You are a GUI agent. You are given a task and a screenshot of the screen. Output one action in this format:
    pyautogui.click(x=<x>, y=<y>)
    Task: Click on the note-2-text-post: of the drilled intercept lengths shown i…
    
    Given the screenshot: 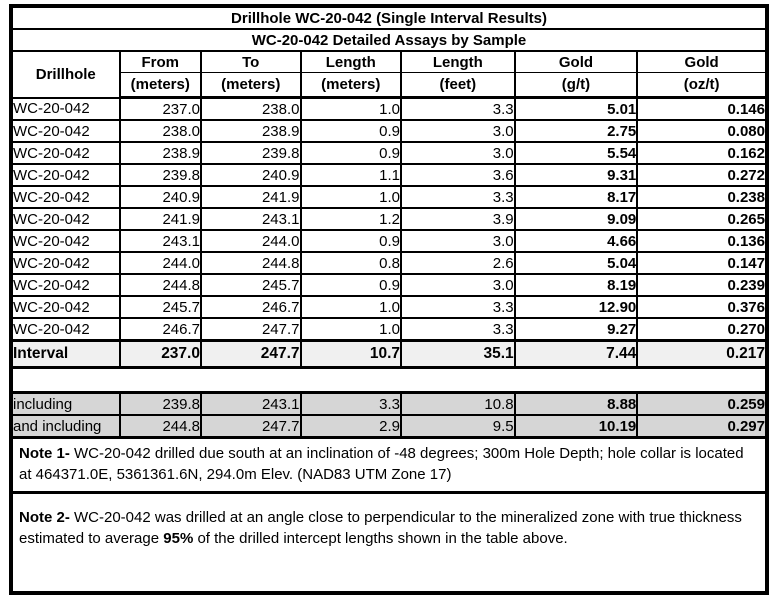 What is the action you would take?
    pyautogui.click(x=380, y=538)
    